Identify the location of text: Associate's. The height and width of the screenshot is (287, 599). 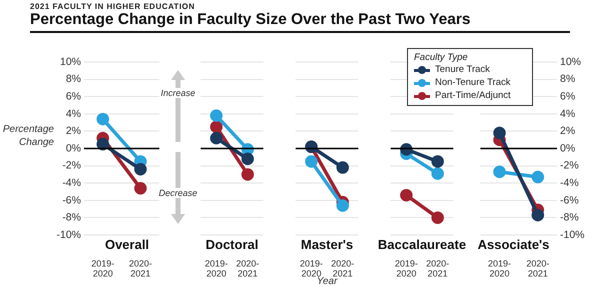
(514, 244).